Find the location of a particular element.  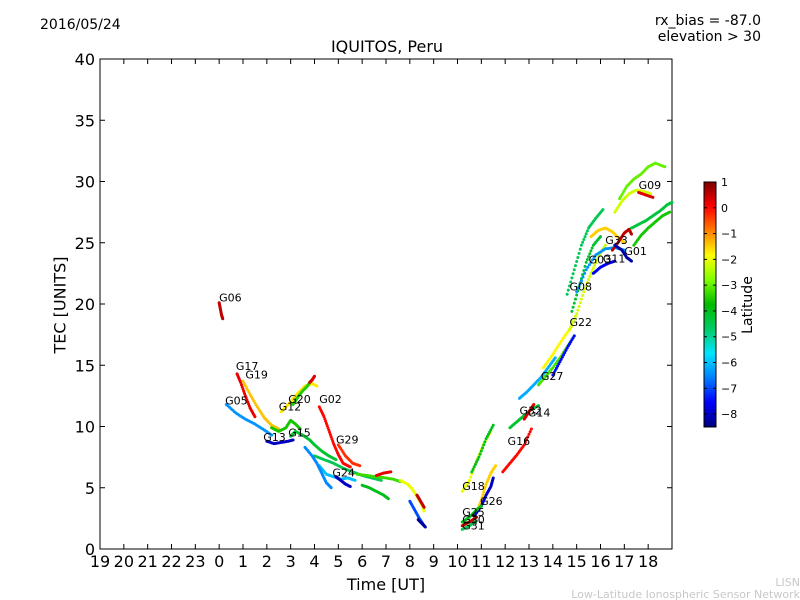

series-g33red is located at coordinates (621, 239).